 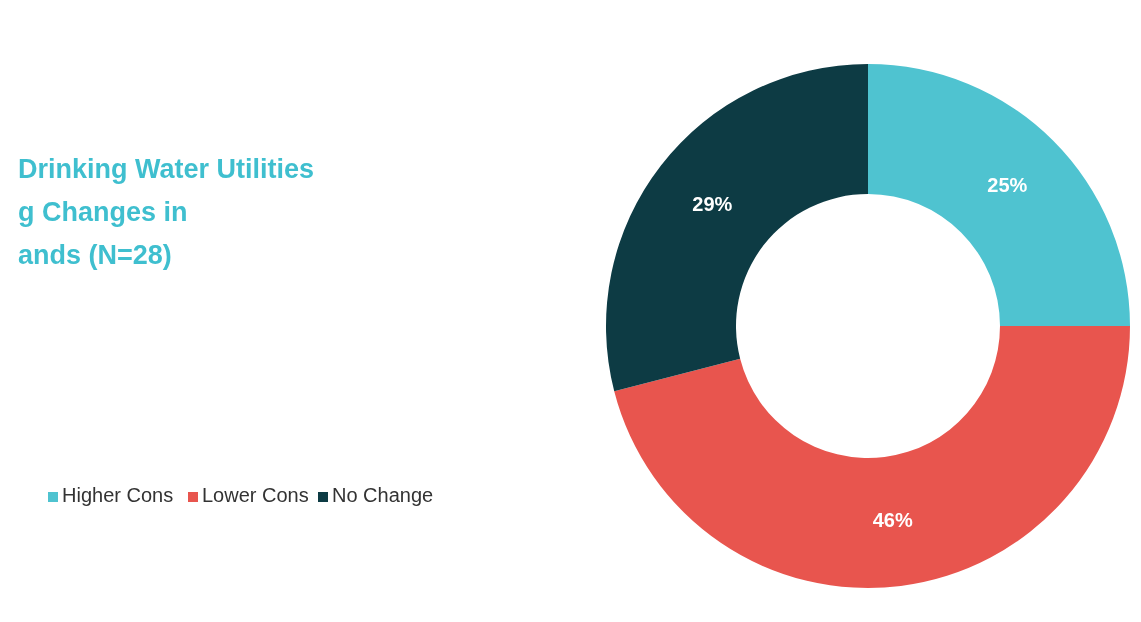 I want to click on legend-label: Higher Cons, so click(x=118, y=495).